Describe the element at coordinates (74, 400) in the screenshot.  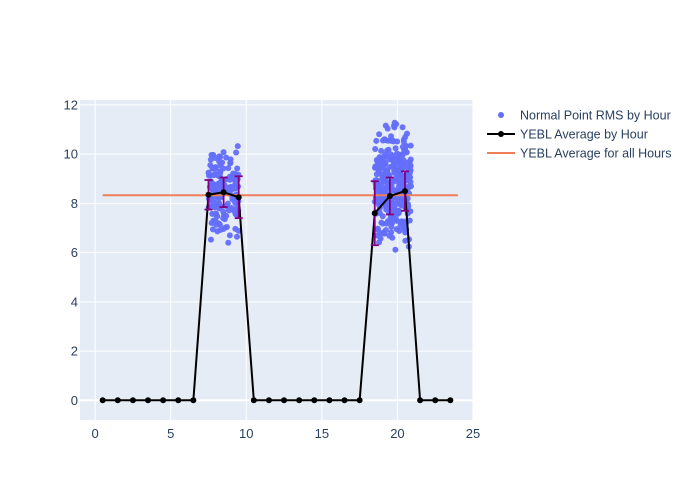
I see `y-tick-label: 0` at that location.